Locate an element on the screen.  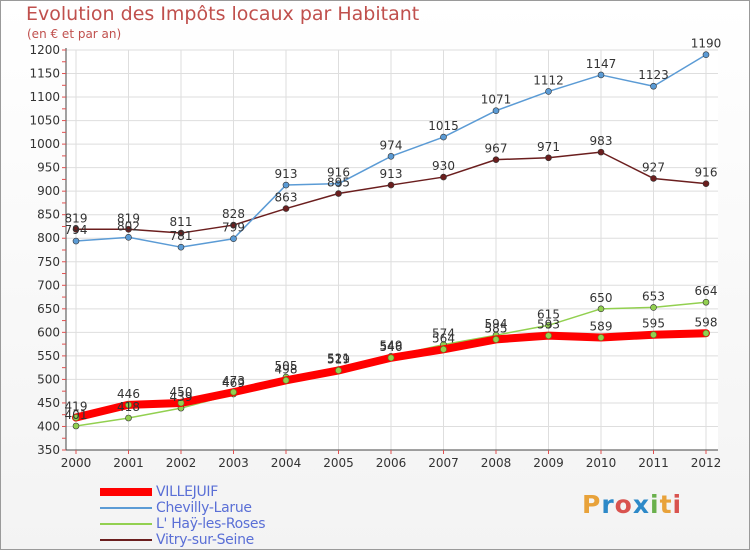
legend-item: Vitry-sur-Seine is located at coordinates (182, 540).